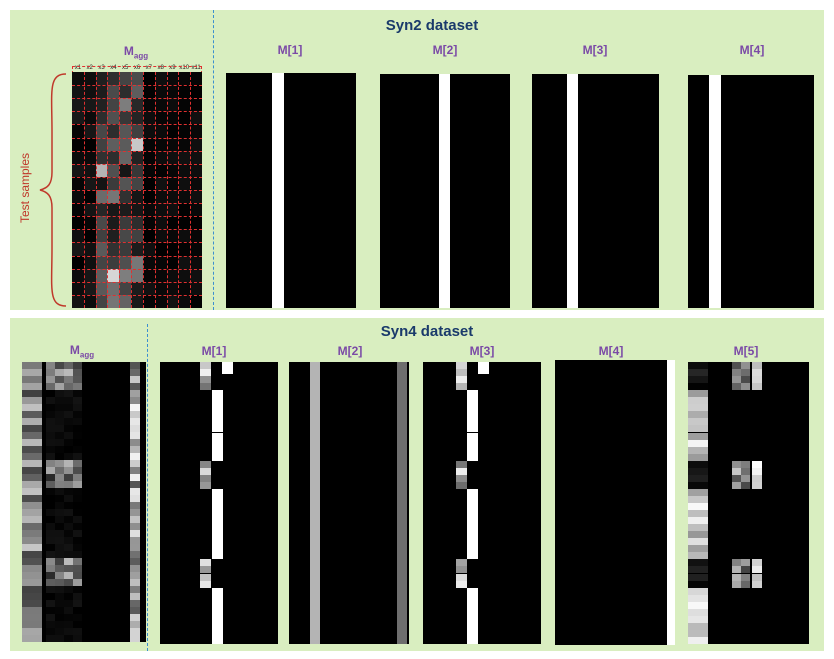 This screenshot has height=659, width=834. What do you see at coordinates (25, 188) in the screenshot?
I see `syn2-test-samples-label: Test samples` at bounding box center [25, 188].